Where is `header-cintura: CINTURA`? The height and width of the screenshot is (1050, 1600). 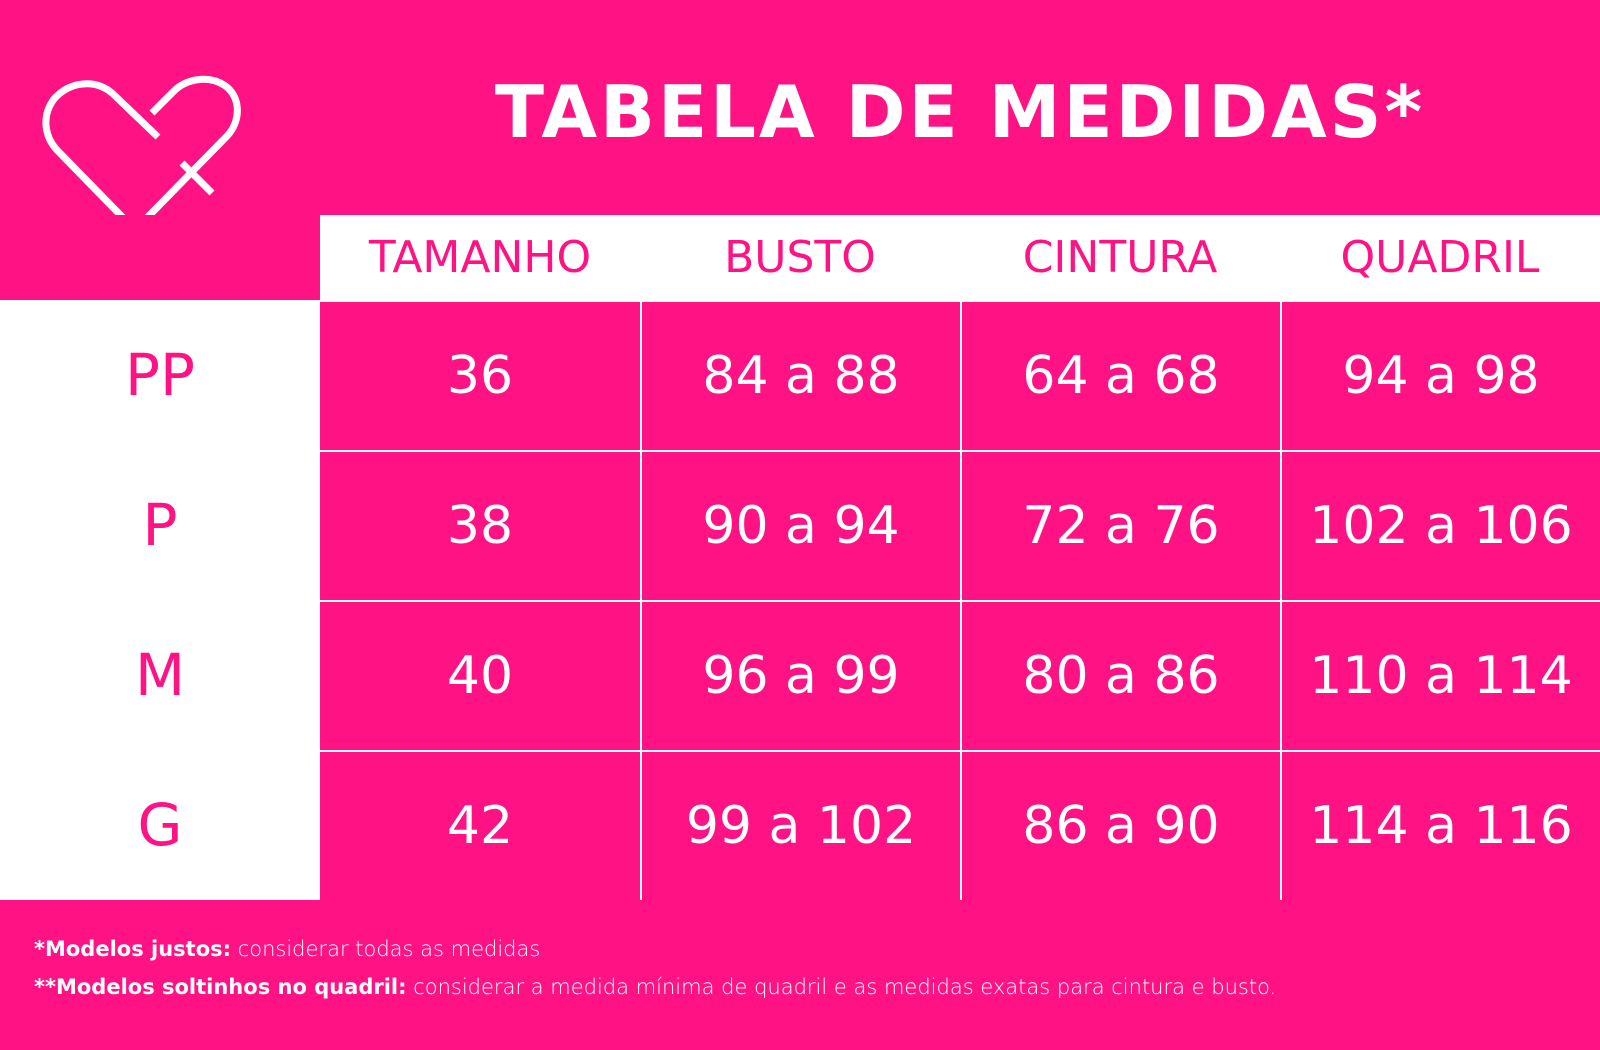 header-cintura: CINTURA is located at coordinates (1120, 257).